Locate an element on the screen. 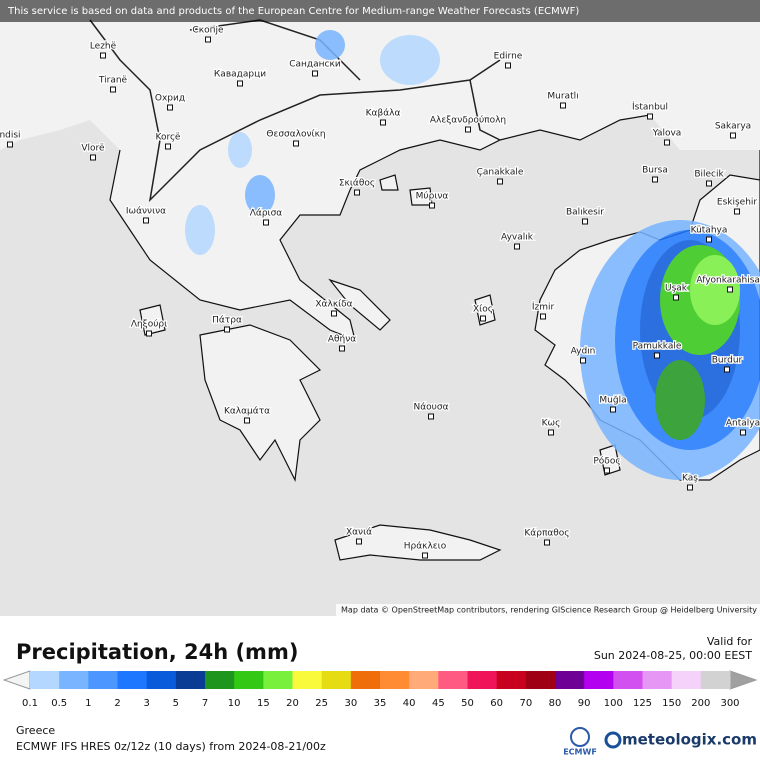 The width and height of the screenshot is (760, 764). region: Greece is located at coordinates (35, 730).